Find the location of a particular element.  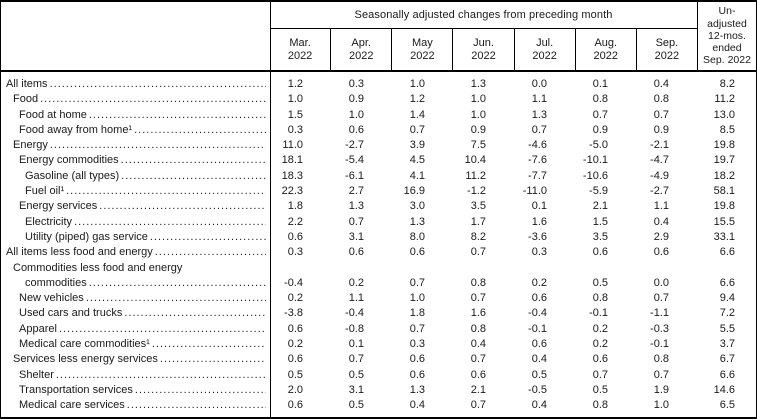

column-header-aug-2022: Aug. 2022 is located at coordinates (606, 49).